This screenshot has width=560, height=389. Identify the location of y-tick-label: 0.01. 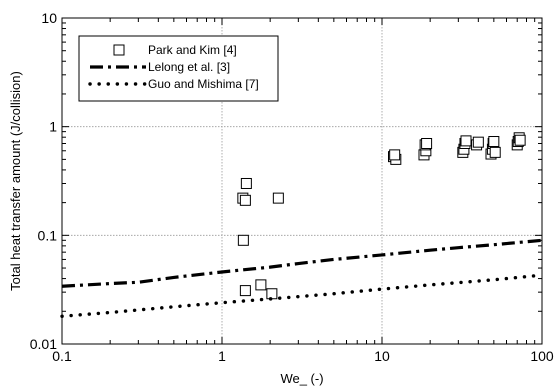
(43, 344).